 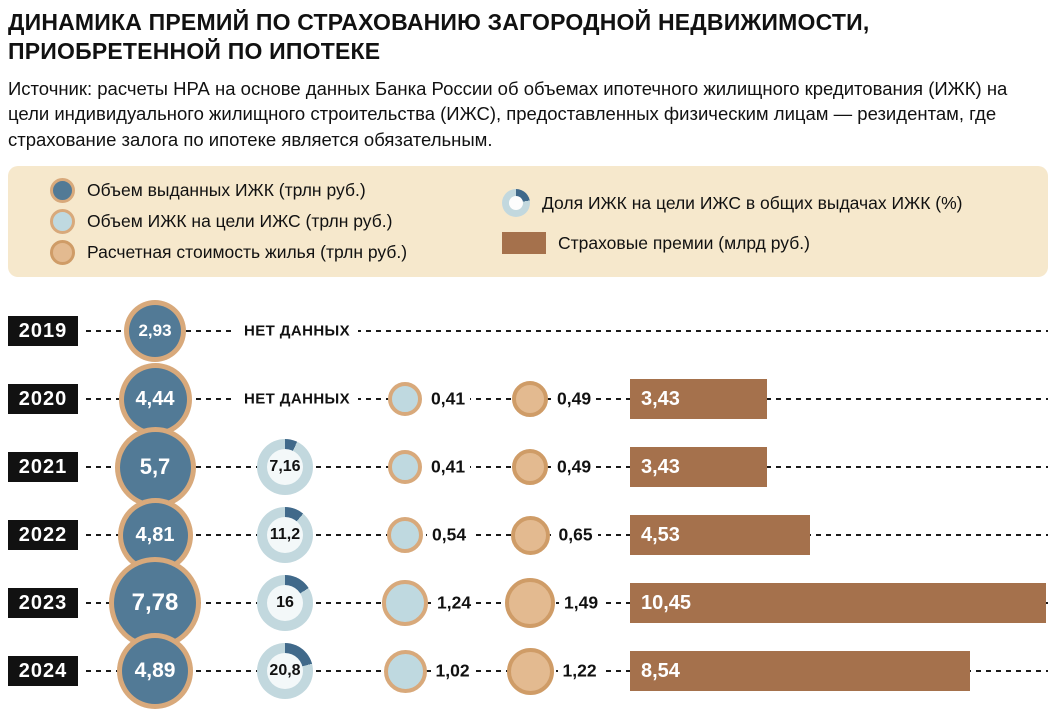 I want to click on izhs-circle-icon, so click(x=62, y=222).